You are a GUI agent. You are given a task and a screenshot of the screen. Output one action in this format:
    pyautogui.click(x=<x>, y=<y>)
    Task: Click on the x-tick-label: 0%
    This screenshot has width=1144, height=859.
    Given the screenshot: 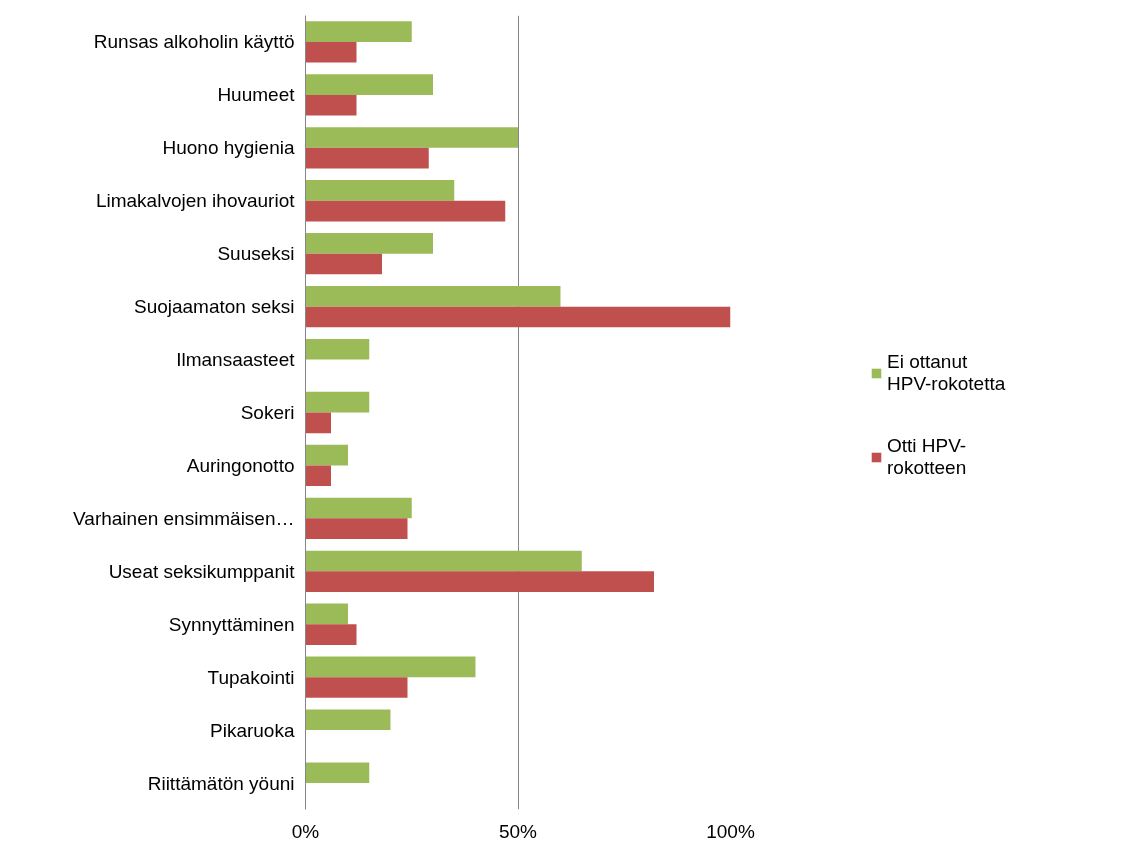 What is the action you would take?
    pyautogui.click(x=305, y=831)
    